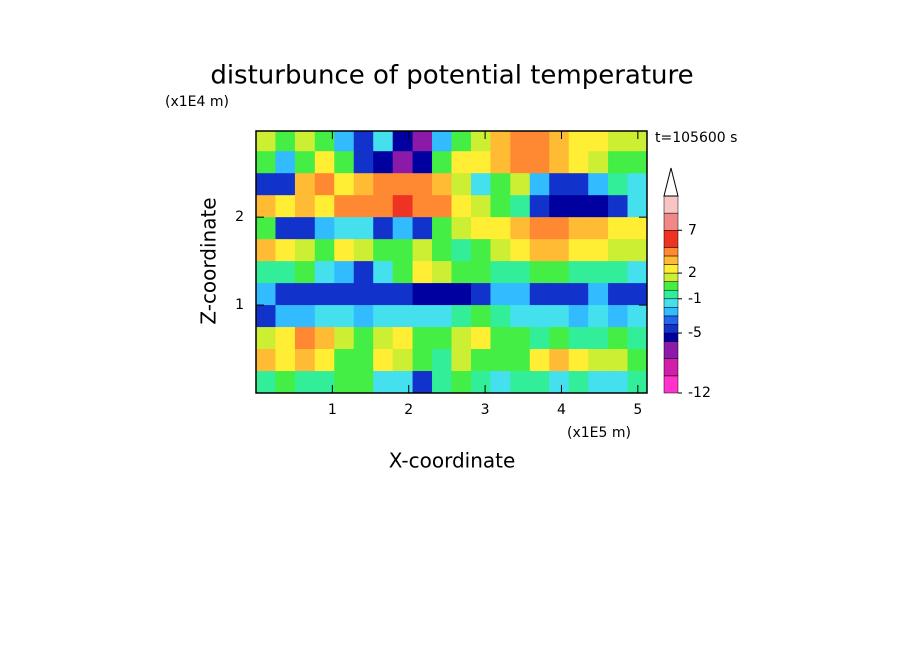 The height and width of the screenshot is (654, 904). Describe the element at coordinates (695, 299) in the screenshot. I see `colorbar-tick-label: -1` at that location.